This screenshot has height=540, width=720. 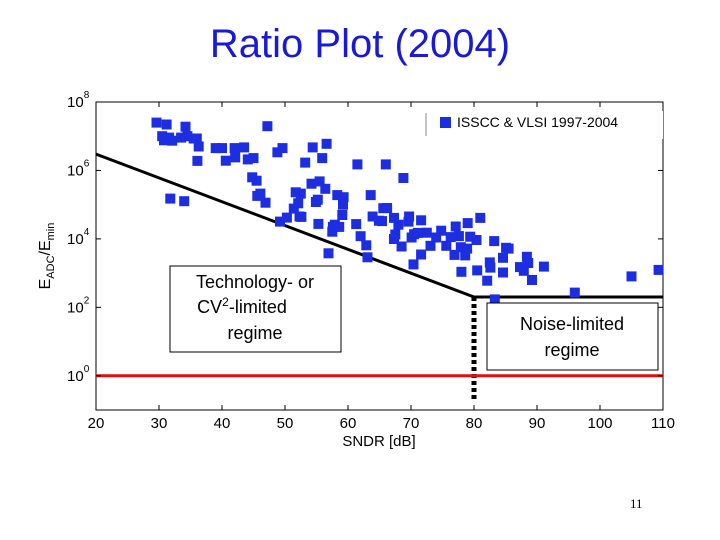 What do you see at coordinates (572, 324) in the screenshot?
I see `annotation-noise-line1: Noise-limited` at bounding box center [572, 324].